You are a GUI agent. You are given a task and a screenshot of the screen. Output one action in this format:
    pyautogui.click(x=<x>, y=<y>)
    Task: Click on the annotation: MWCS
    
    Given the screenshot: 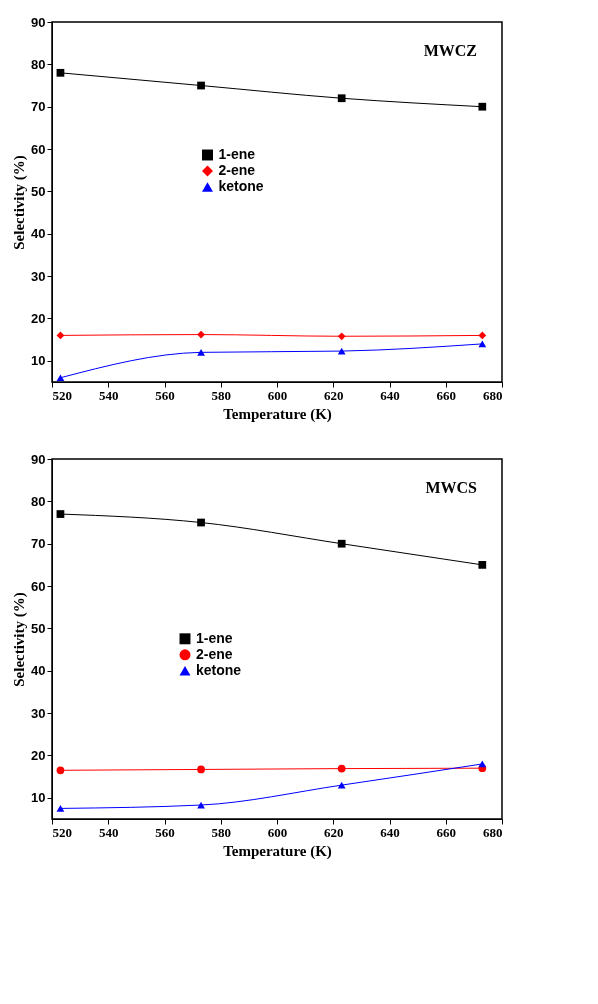 What is the action you would take?
    pyautogui.click(x=451, y=487)
    